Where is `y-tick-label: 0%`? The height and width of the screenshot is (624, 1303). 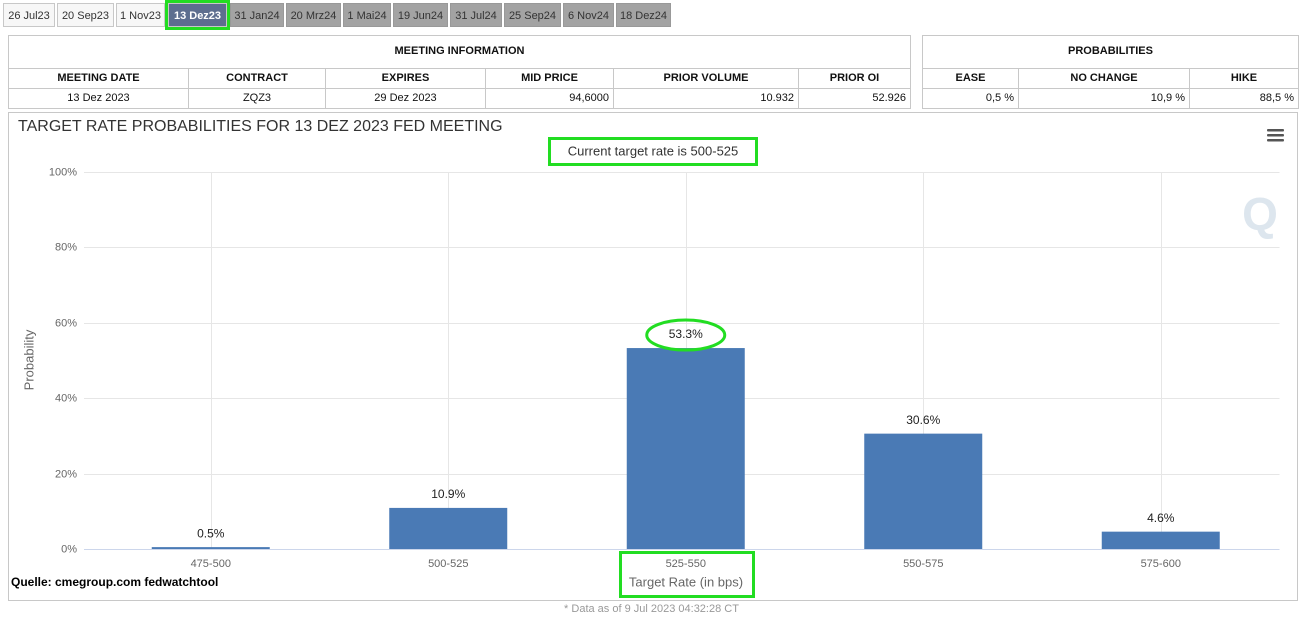 y-tick-label: 0% is located at coordinates (69, 549).